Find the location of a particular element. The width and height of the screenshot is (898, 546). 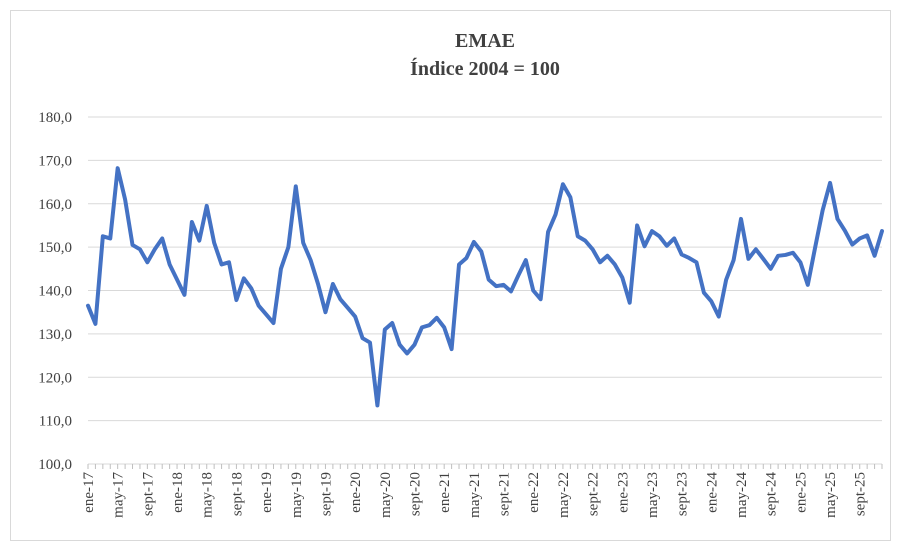

x-tick-label: may-17 is located at coordinates (119, 495).